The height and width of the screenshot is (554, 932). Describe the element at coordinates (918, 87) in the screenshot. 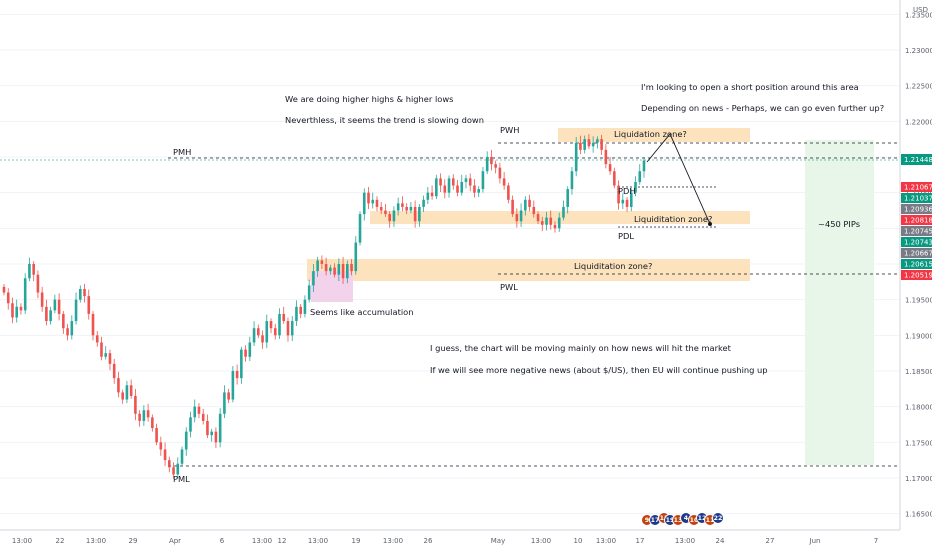

I see `price-tick-label: 1.22500` at that location.